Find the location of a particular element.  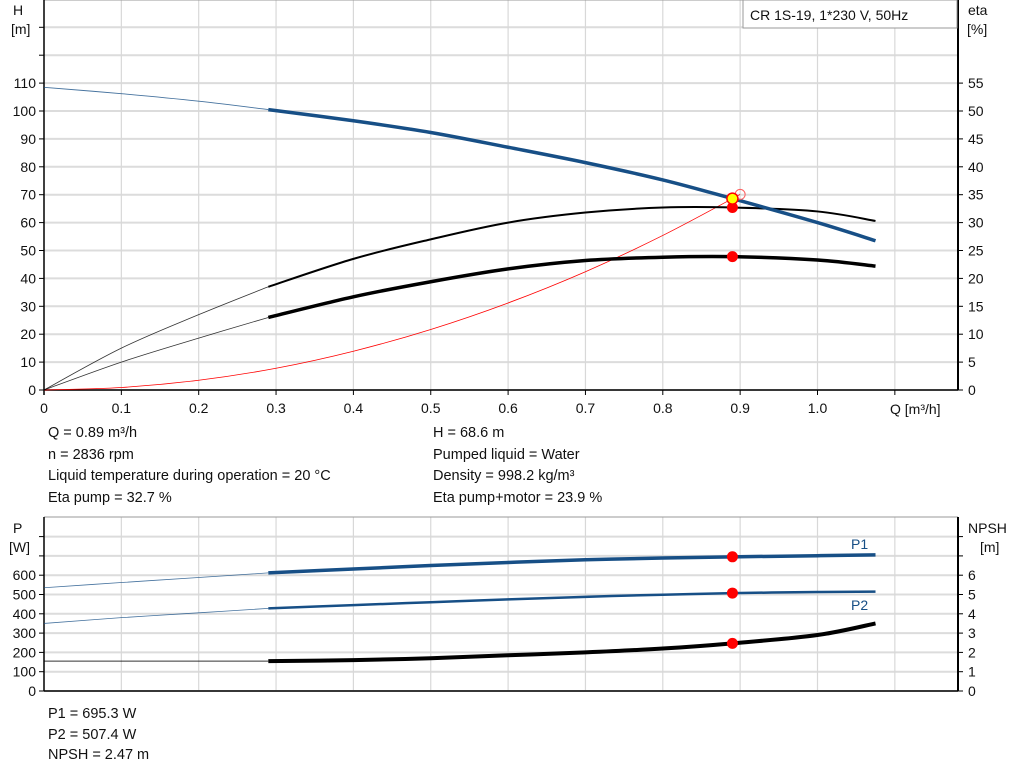

y-tick-label: 400 is located at coordinates (25, 614).